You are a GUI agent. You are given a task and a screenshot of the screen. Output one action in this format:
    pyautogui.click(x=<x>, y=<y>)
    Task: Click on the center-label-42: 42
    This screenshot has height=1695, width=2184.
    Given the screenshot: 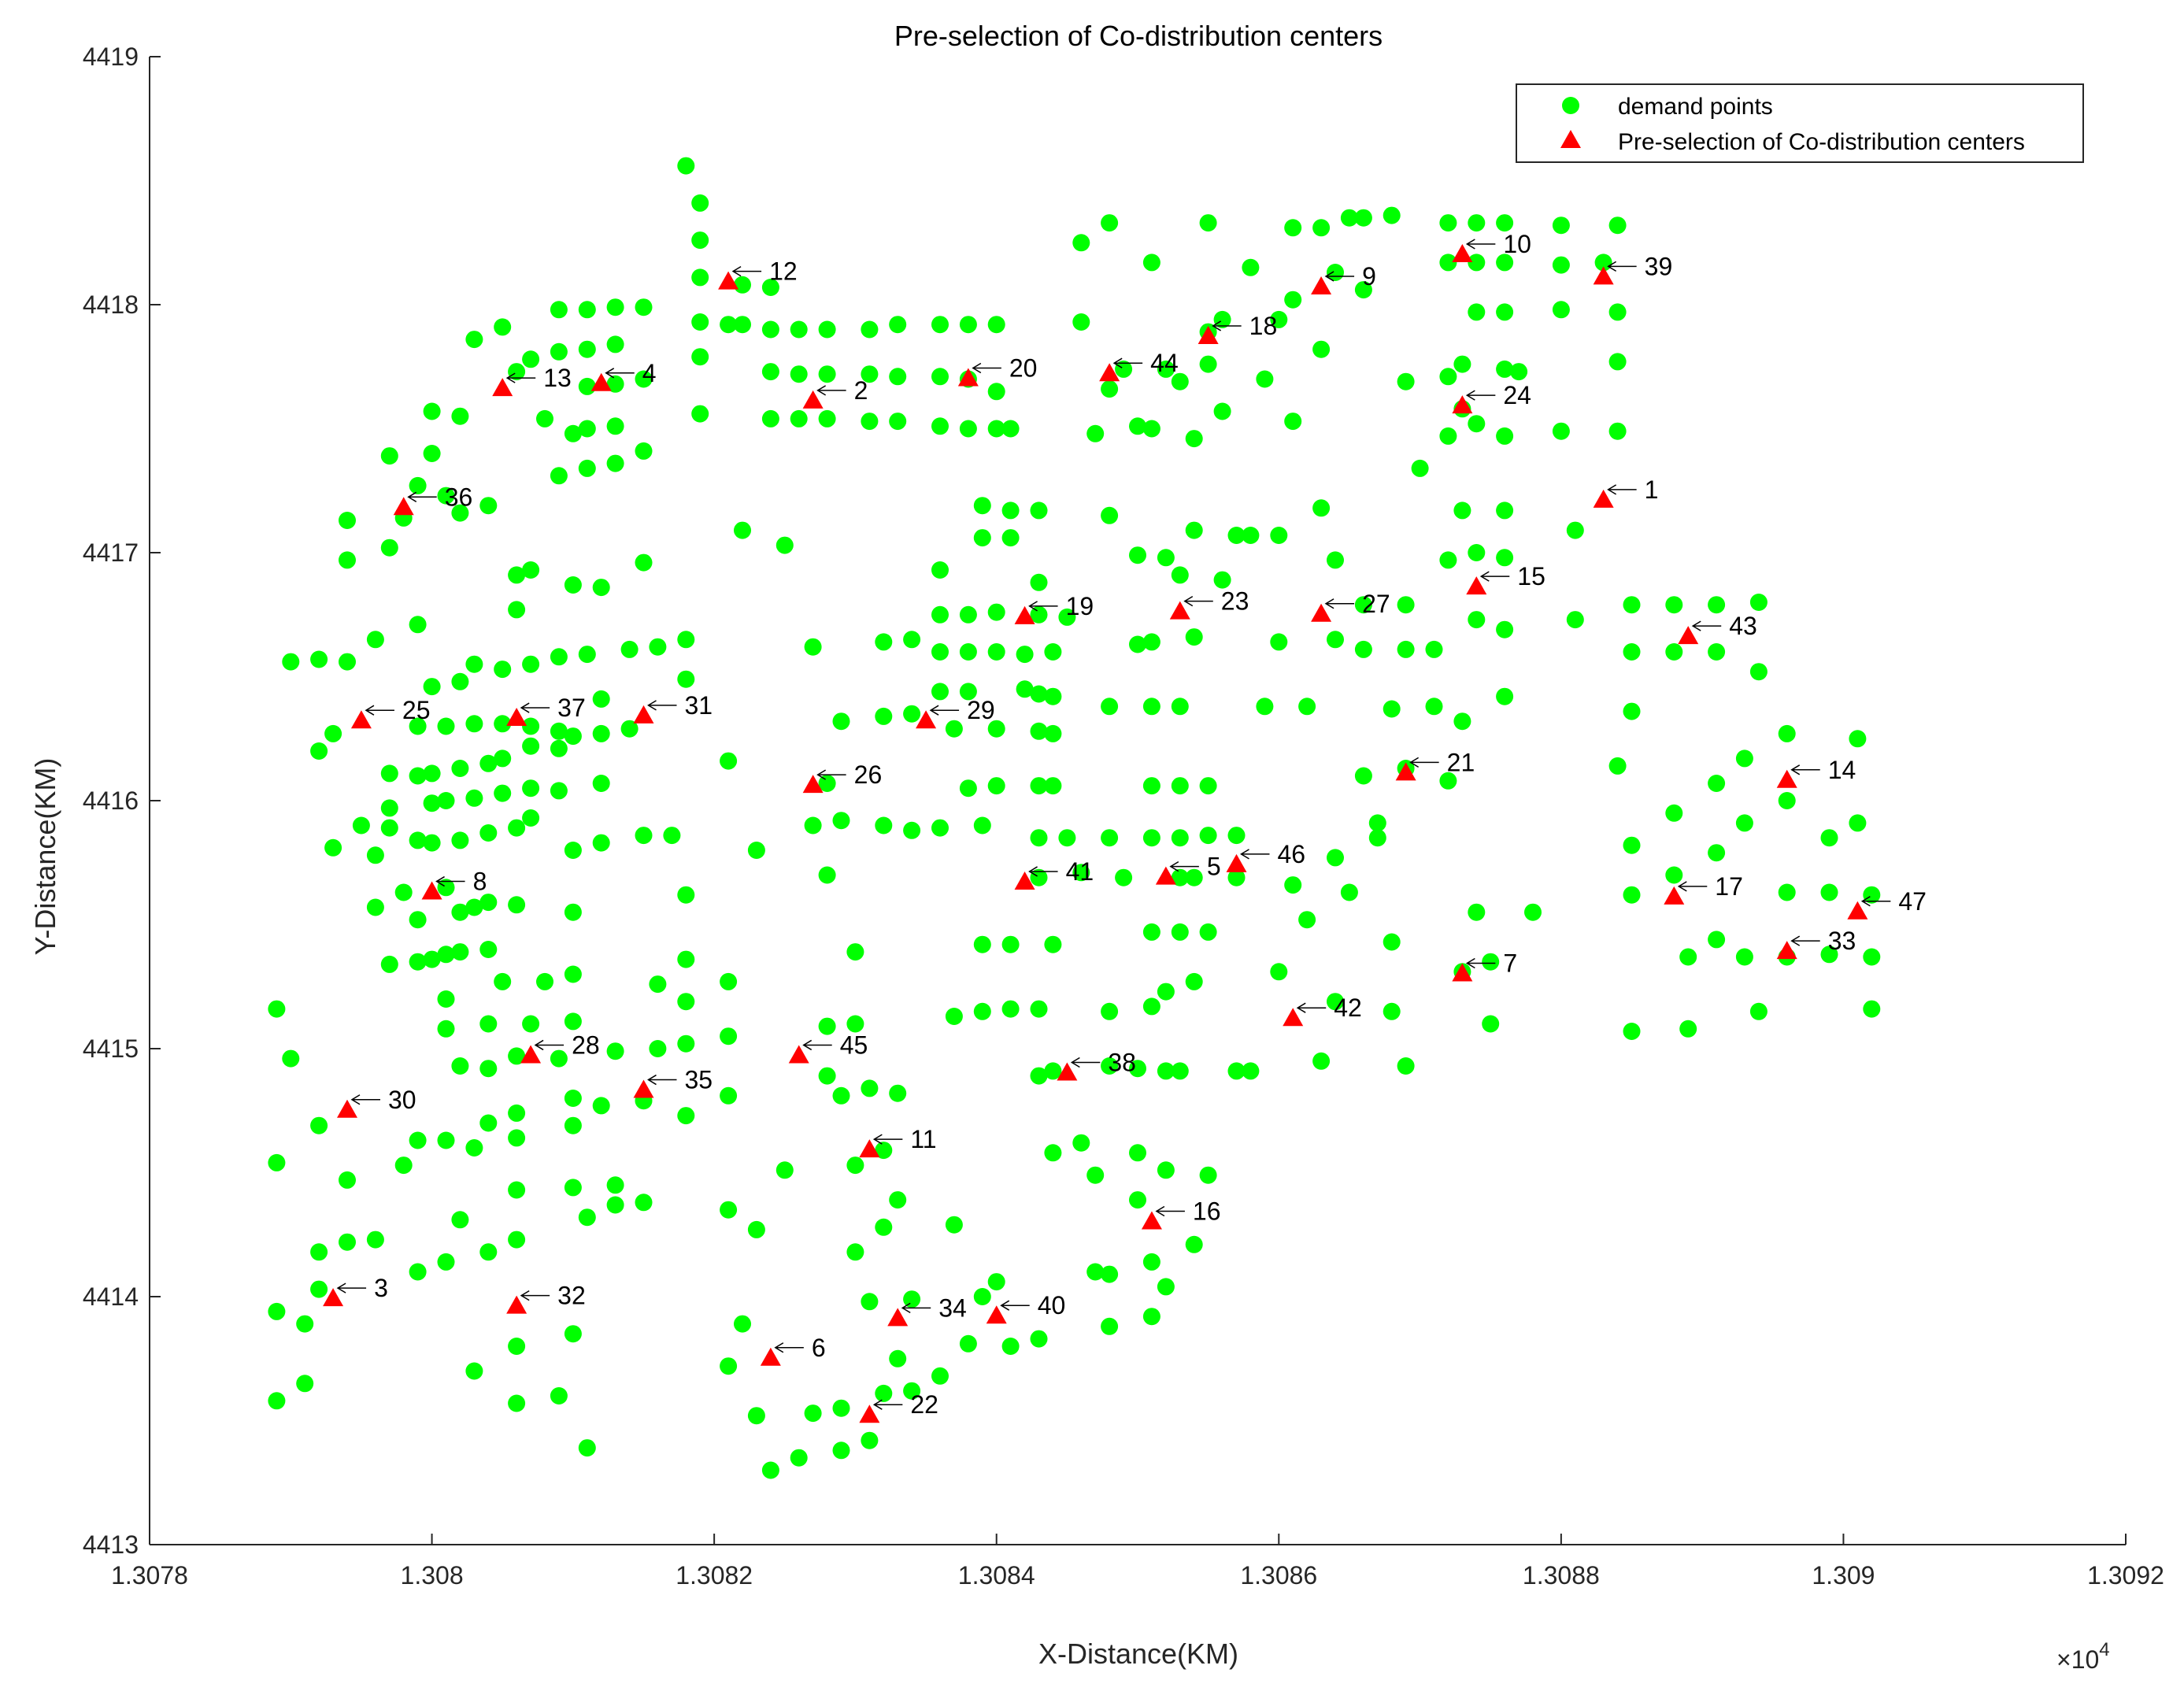 What is the action you would take?
    pyautogui.click(x=1348, y=1008)
    